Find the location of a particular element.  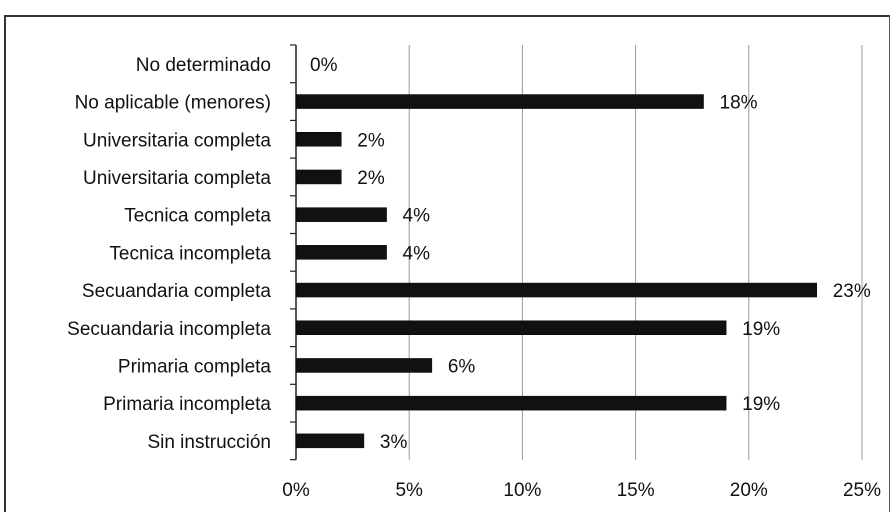

category-label: Sin instrucción is located at coordinates (209, 442).